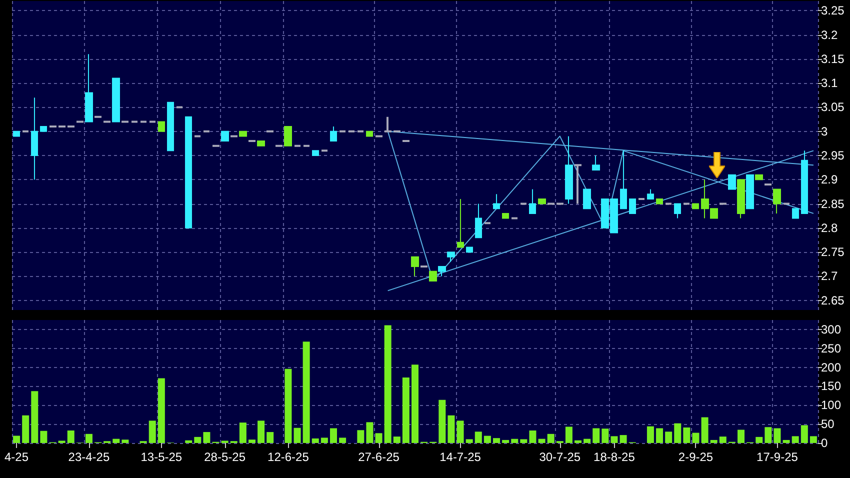  What do you see at coordinates (831, 329) in the screenshot?
I see `y-tick-label: 300` at bounding box center [831, 329].